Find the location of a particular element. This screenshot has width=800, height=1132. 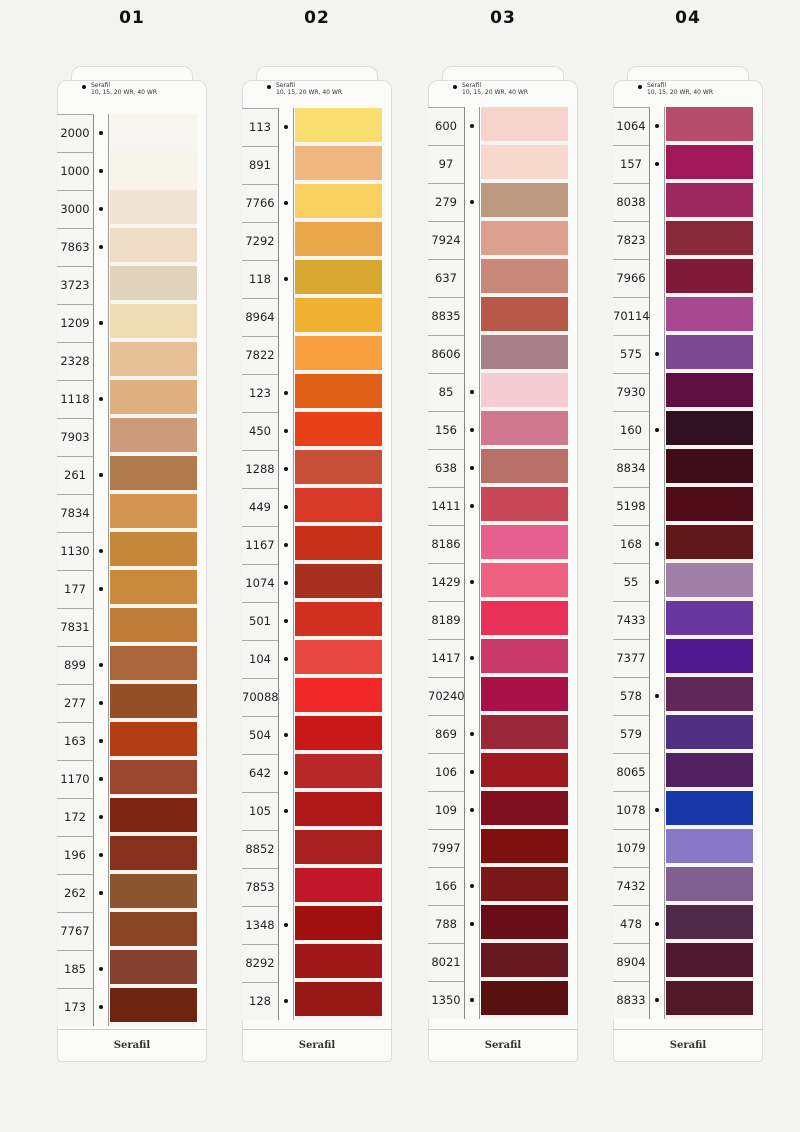

color-code: 123 is located at coordinates (260, 393).